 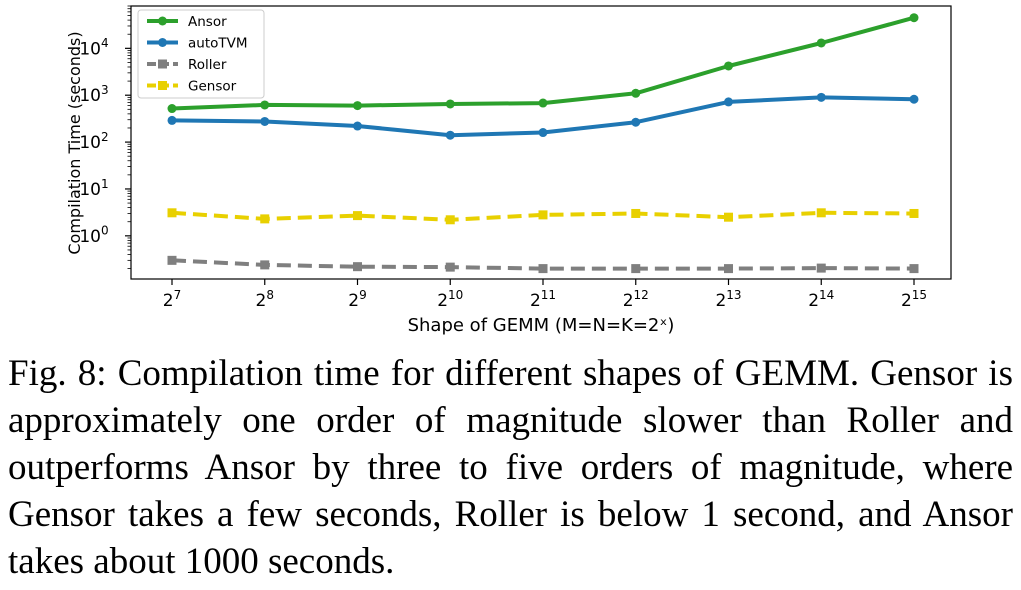 What do you see at coordinates (218, 44) in the screenshot?
I see `legend-label: autoTVM` at bounding box center [218, 44].